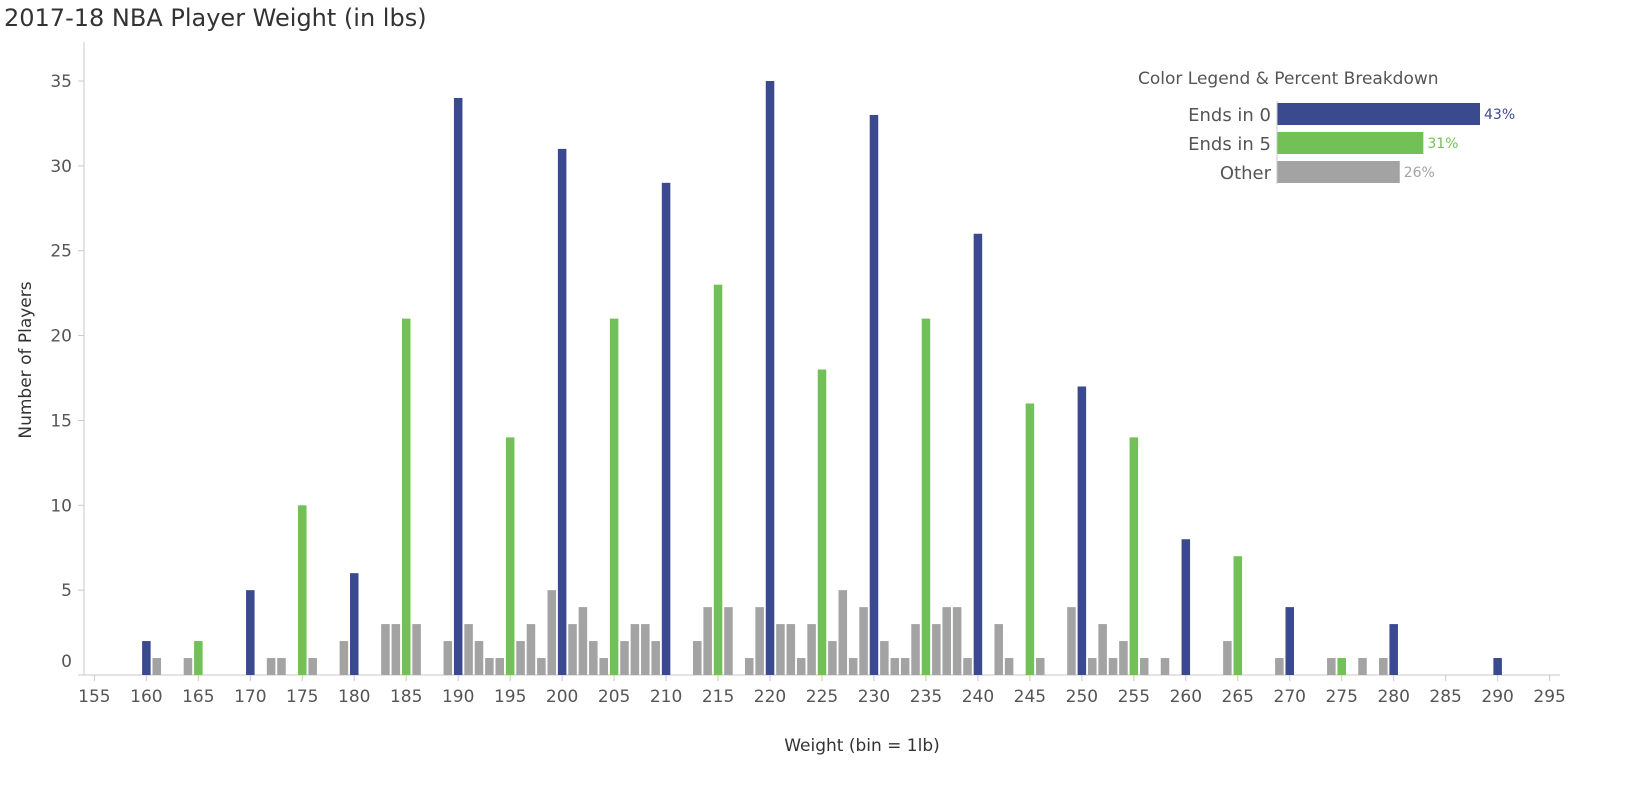 This screenshot has height=795, width=1635. I want to click on x-tick-label: 260, so click(1186, 697).